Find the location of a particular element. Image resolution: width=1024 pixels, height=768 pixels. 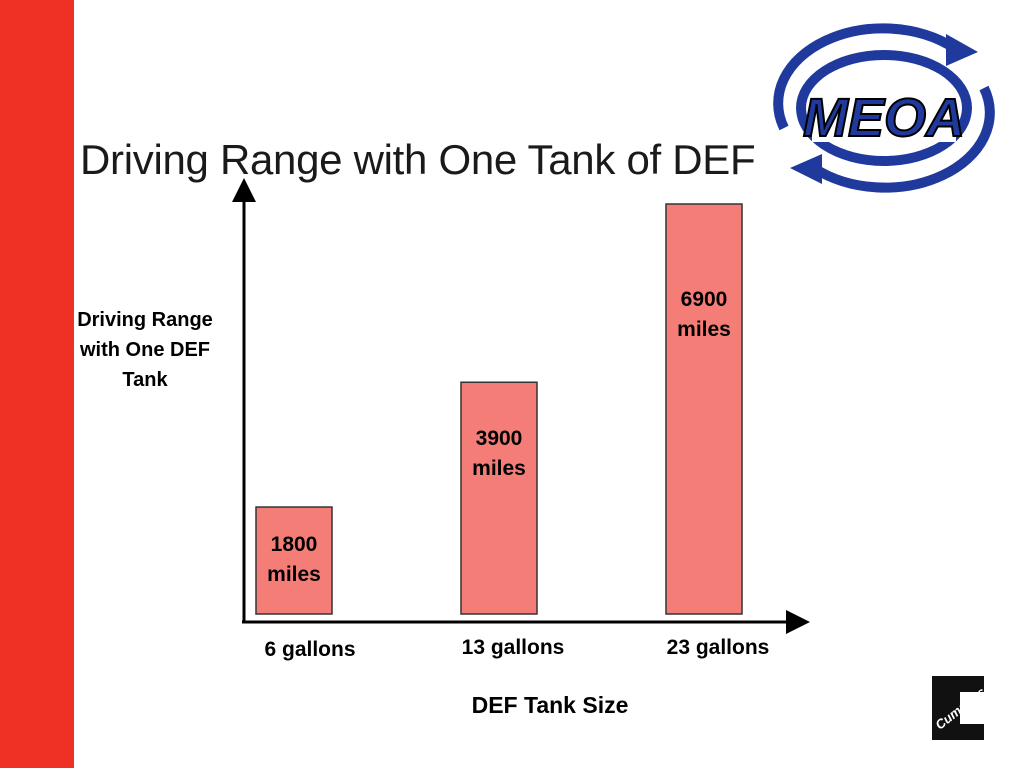

meoa-logo-text: MEOA is located at coordinates (884, 118).